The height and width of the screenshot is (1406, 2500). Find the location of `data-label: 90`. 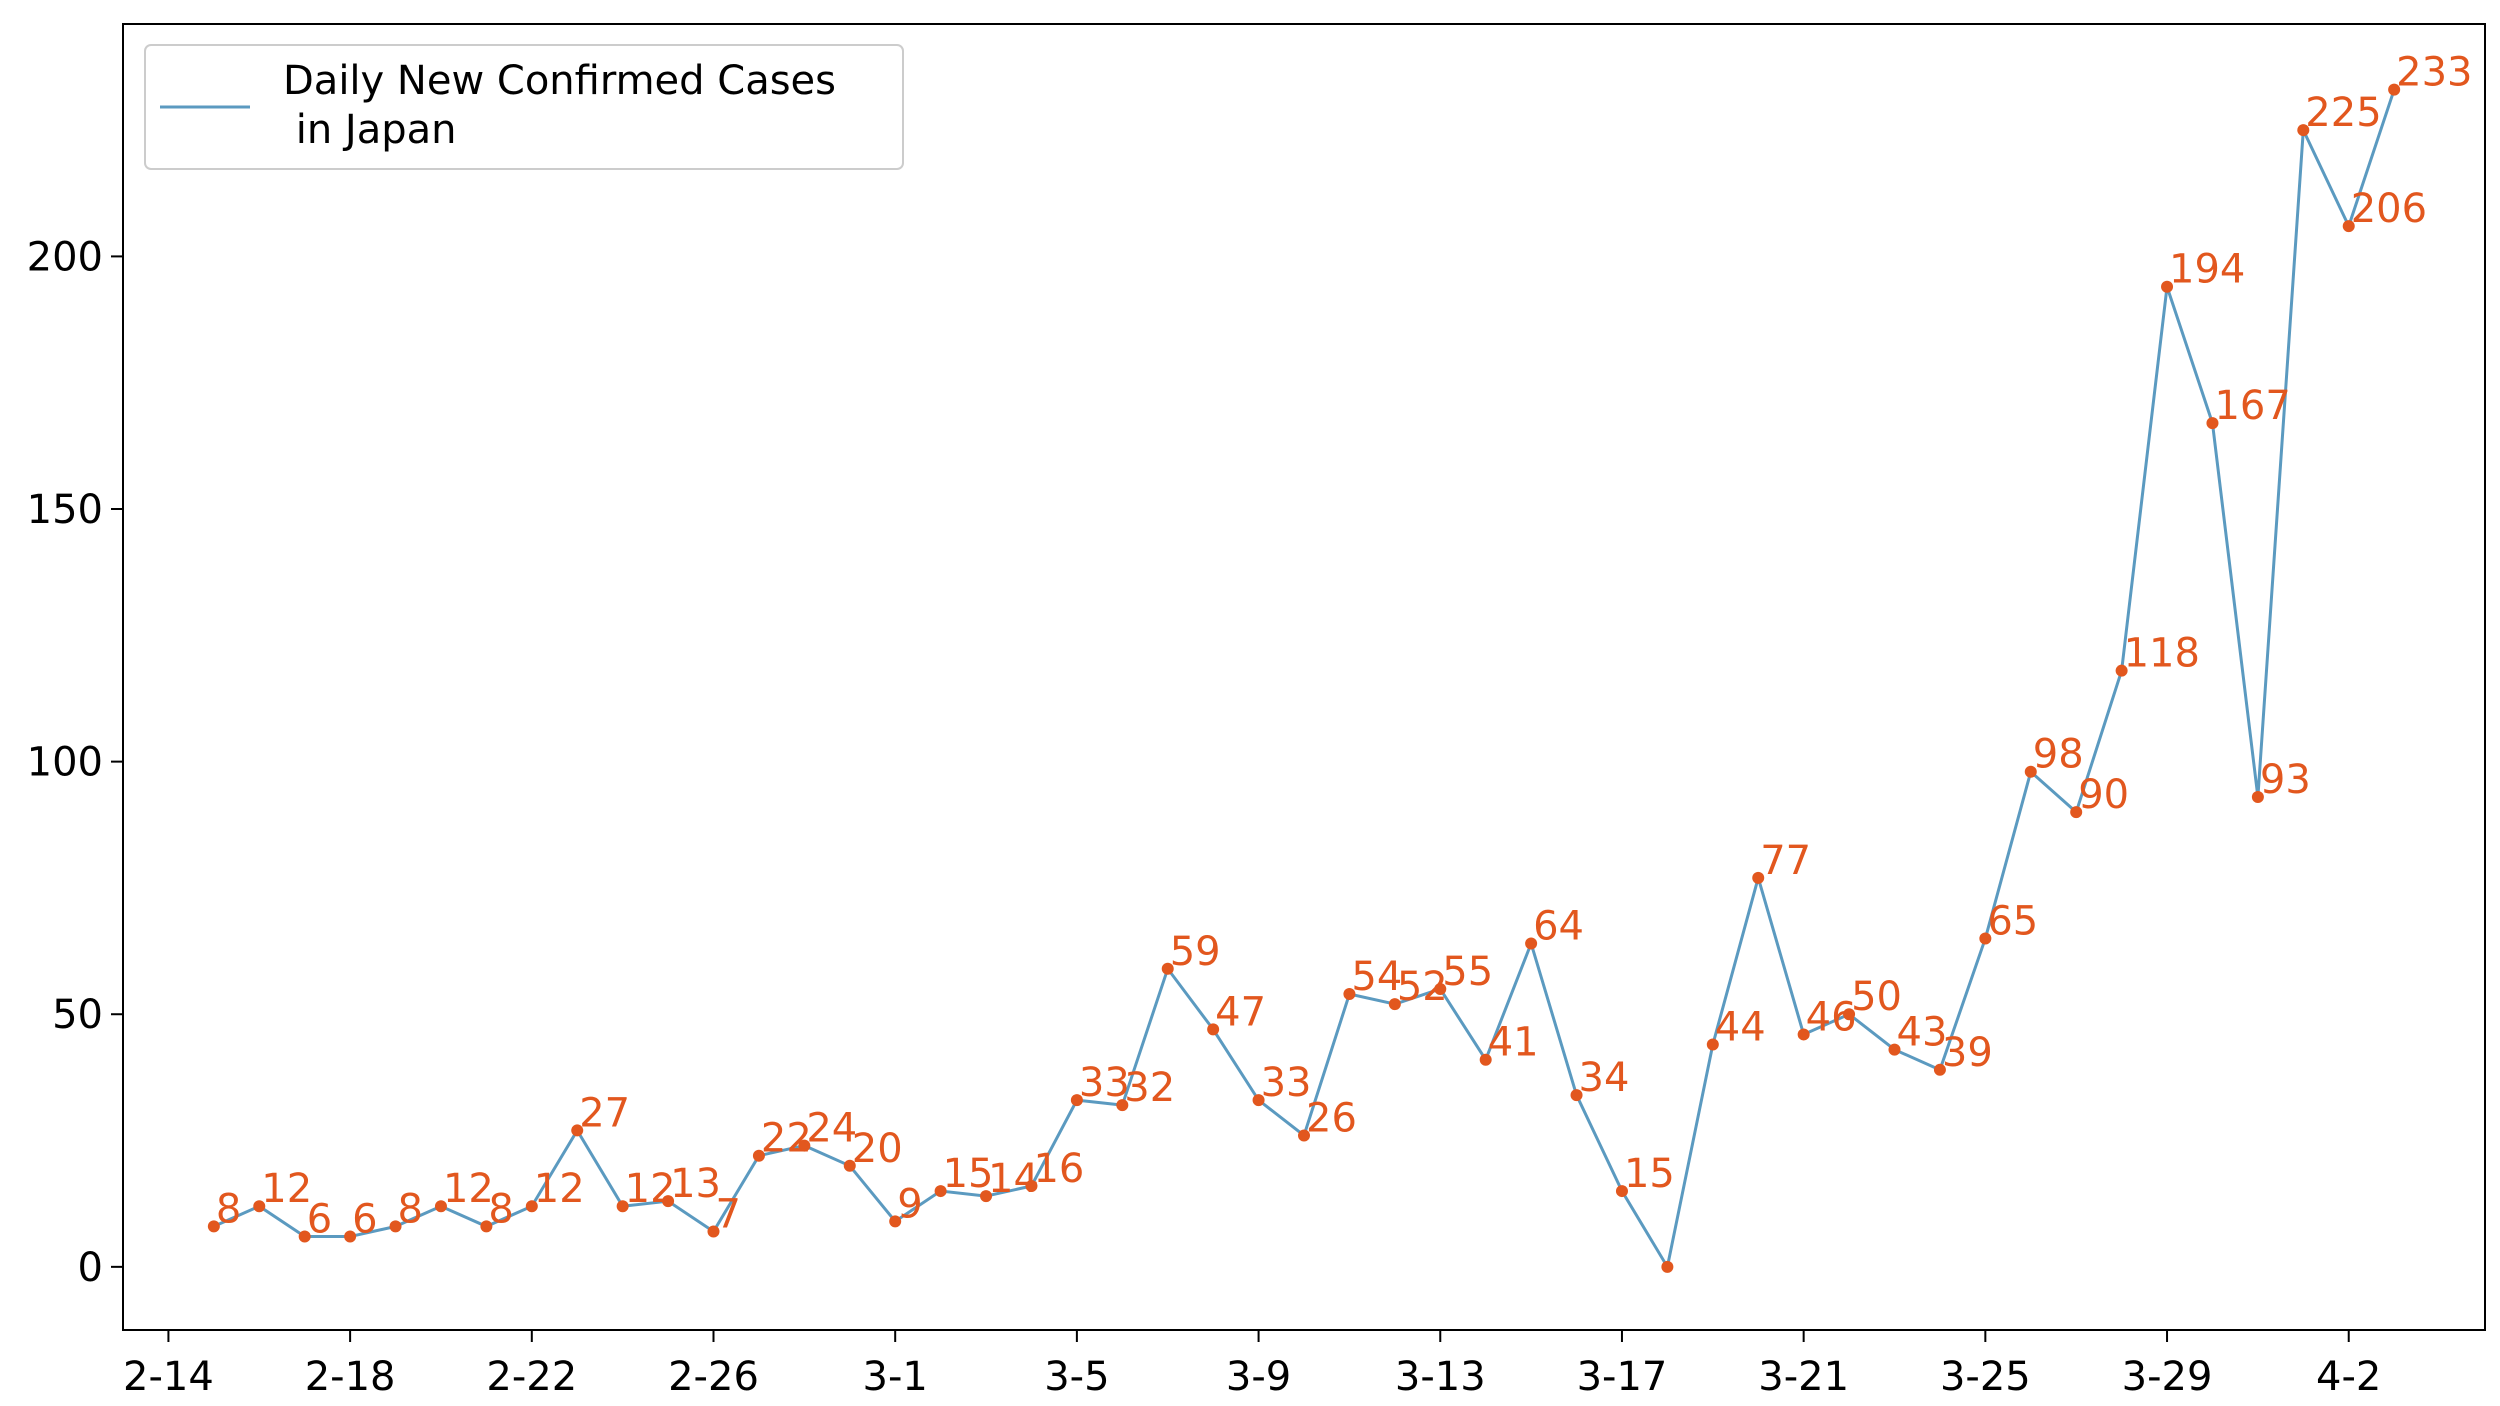

data-label: 90 is located at coordinates (2103, 795).